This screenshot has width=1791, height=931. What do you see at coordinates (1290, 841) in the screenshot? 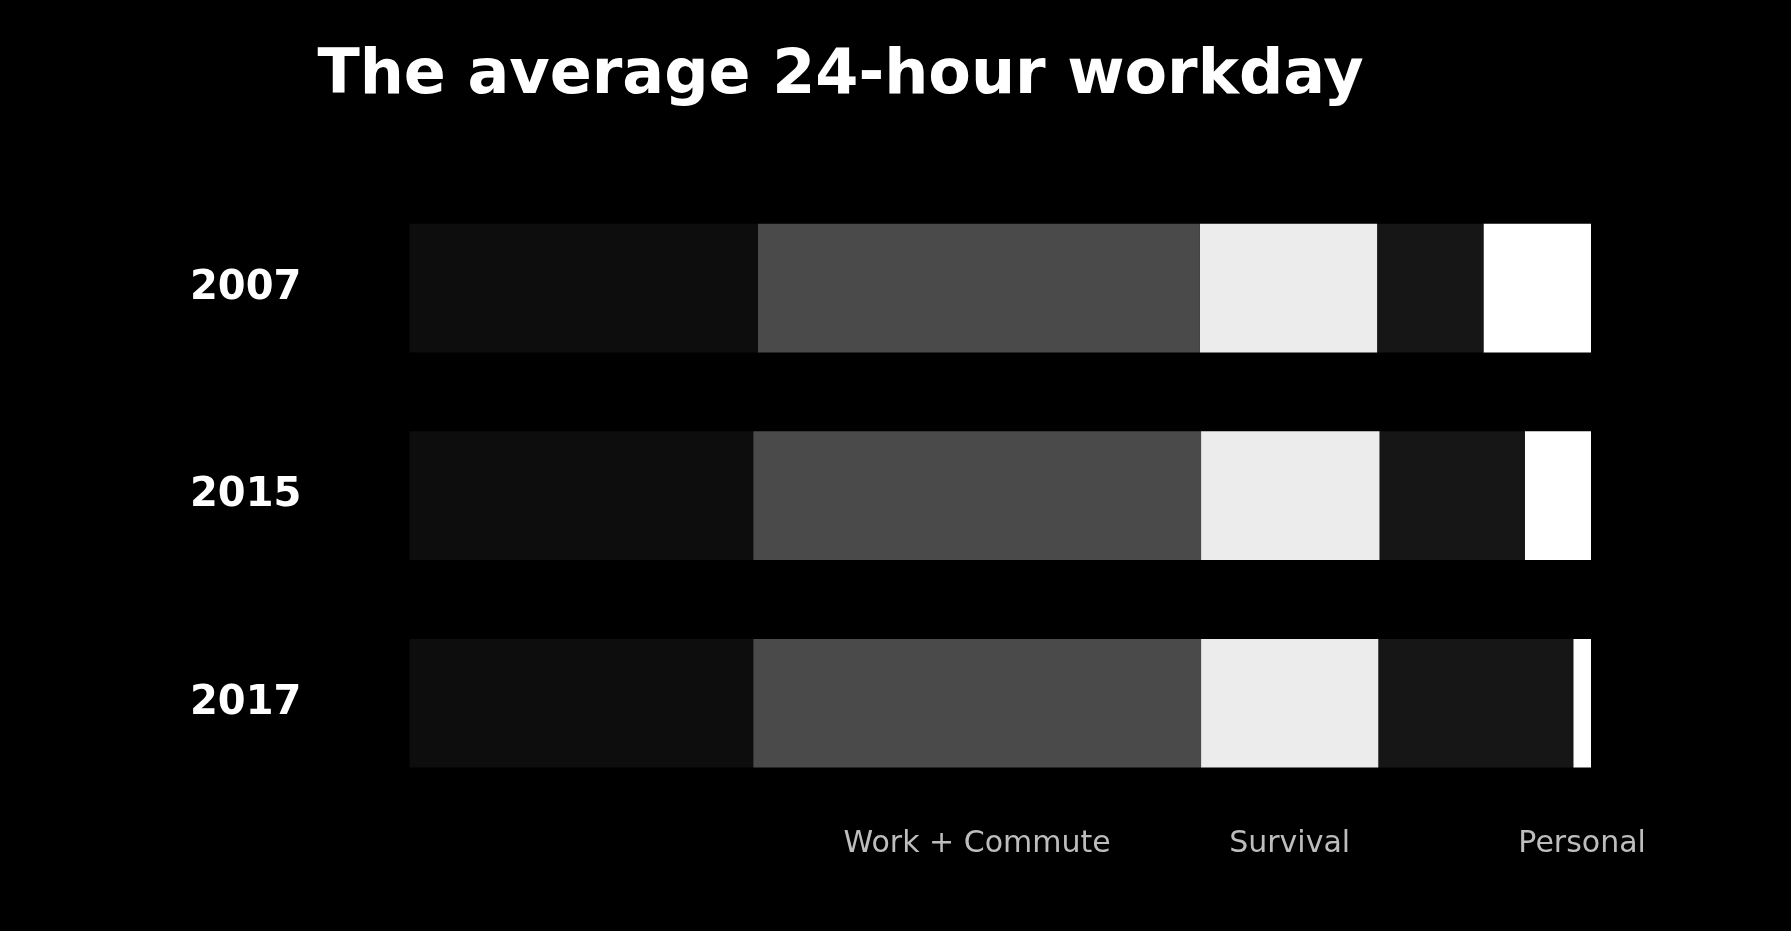
I see `series-label: Survival` at bounding box center [1290, 841].